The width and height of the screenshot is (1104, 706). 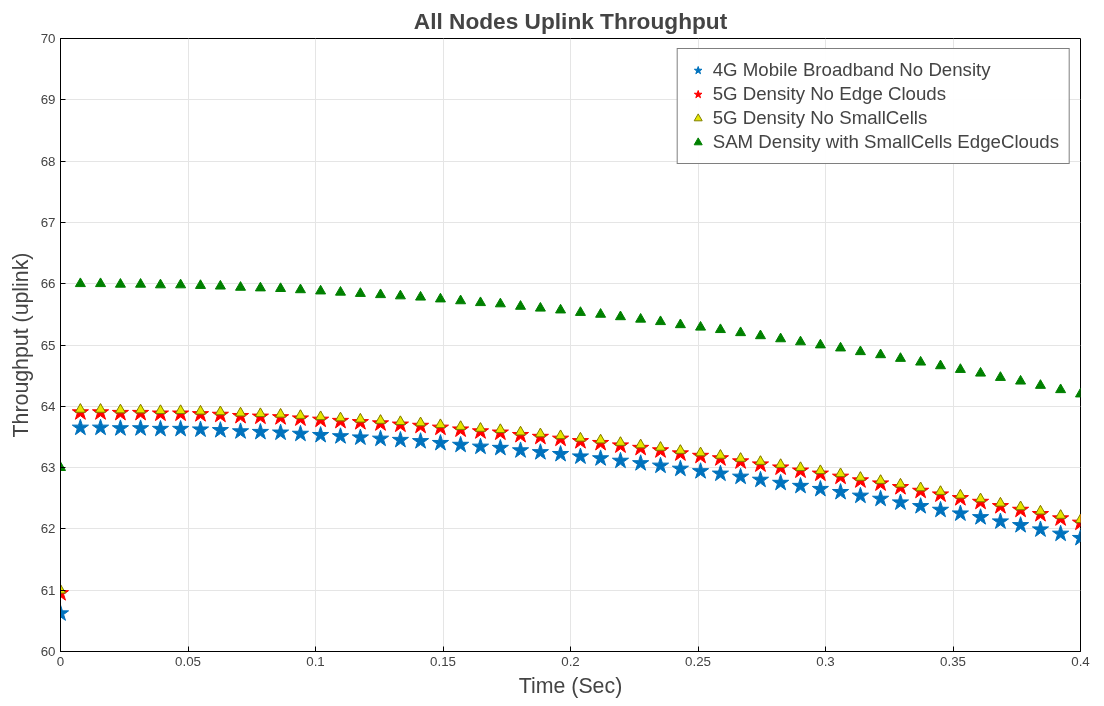 What do you see at coordinates (820, 118) in the screenshot?
I see `legend-label: 5G Density No SmallCells` at bounding box center [820, 118].